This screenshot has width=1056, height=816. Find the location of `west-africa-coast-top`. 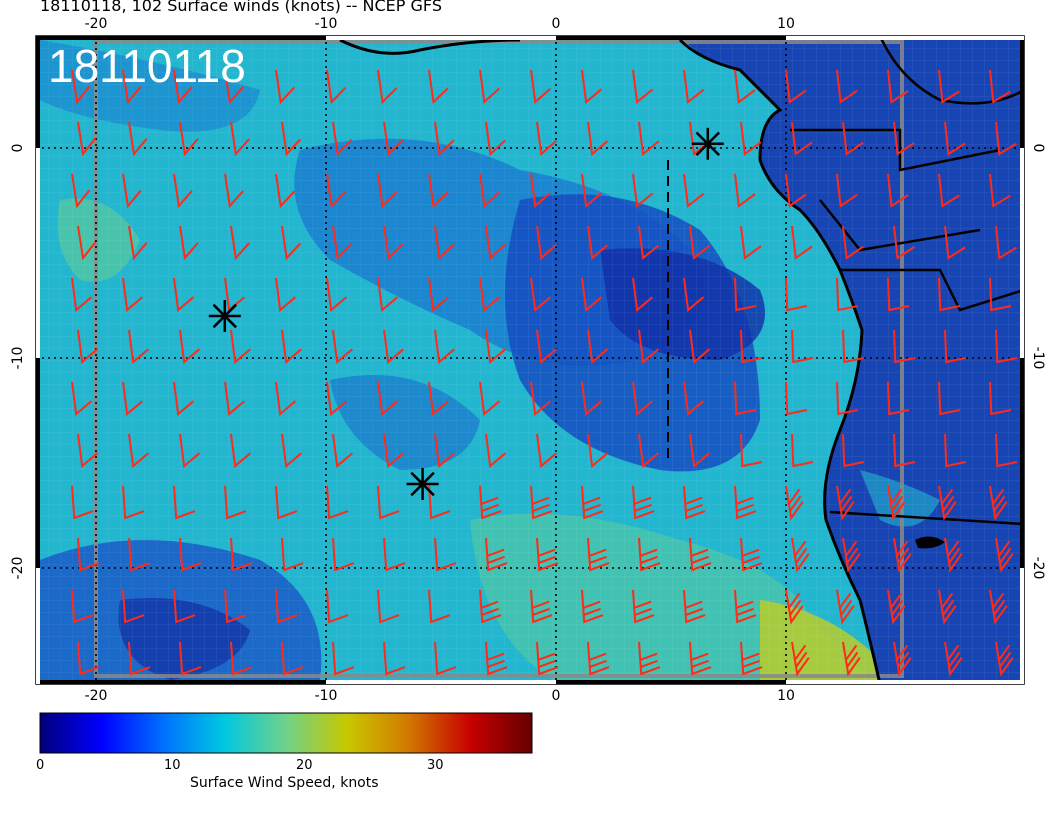

west-africa-coast-top is located at coordinates (430, 46).